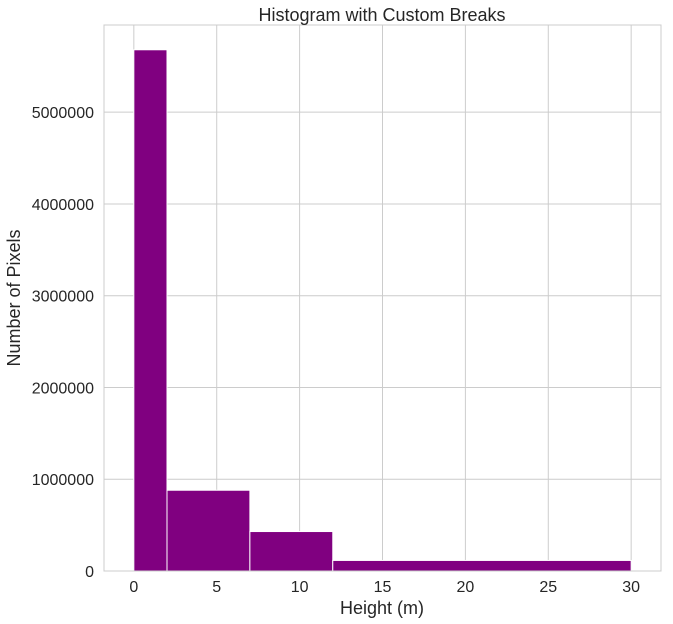 The height and width of the screenshot is (624, 673). I want to click on y-tick-label: 3000000, so click(63, 297).